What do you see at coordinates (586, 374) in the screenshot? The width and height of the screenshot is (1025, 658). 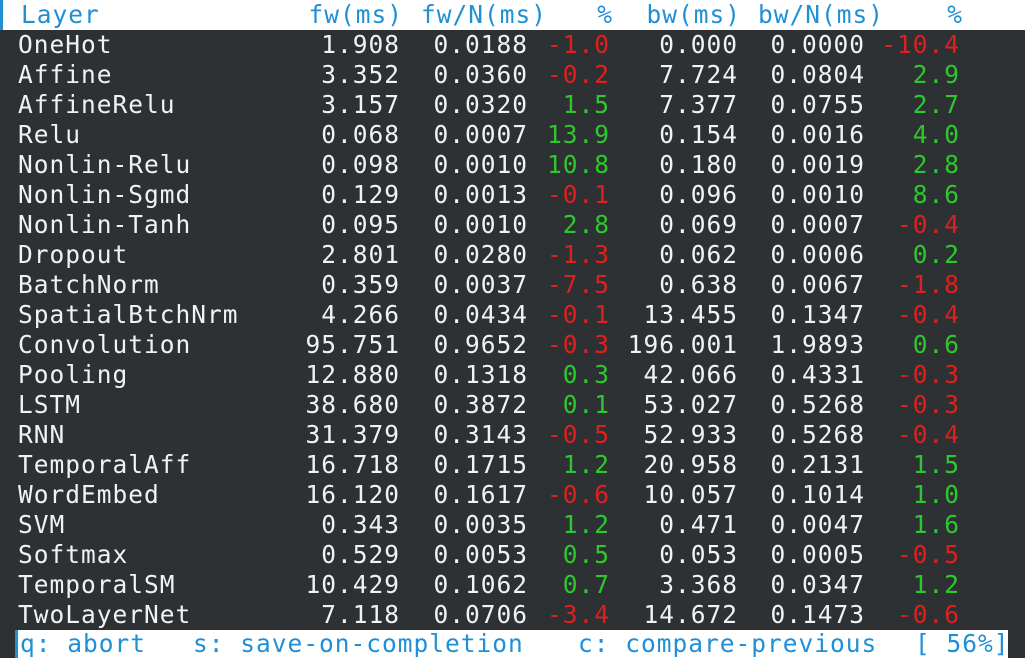 I see `fw-percent: 0.3` at bounding box center [586, 374].